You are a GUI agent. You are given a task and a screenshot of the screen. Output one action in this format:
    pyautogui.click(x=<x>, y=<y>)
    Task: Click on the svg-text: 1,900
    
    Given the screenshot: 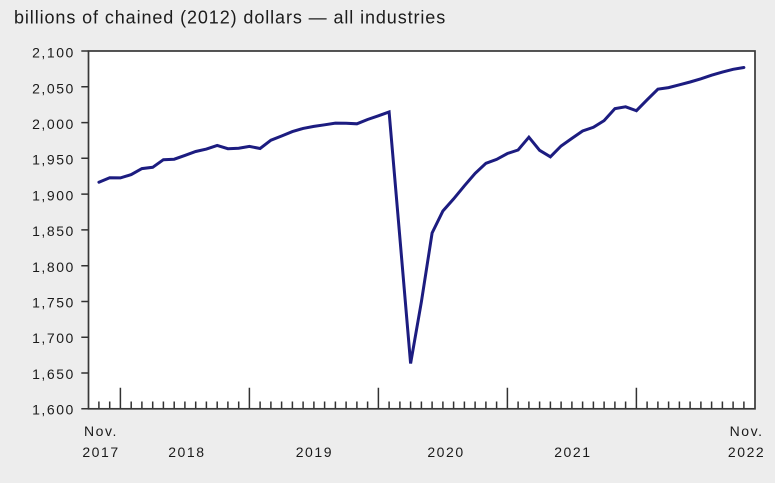 What is the action you would take?
    pyautogui.click(x=53, y=195)
    